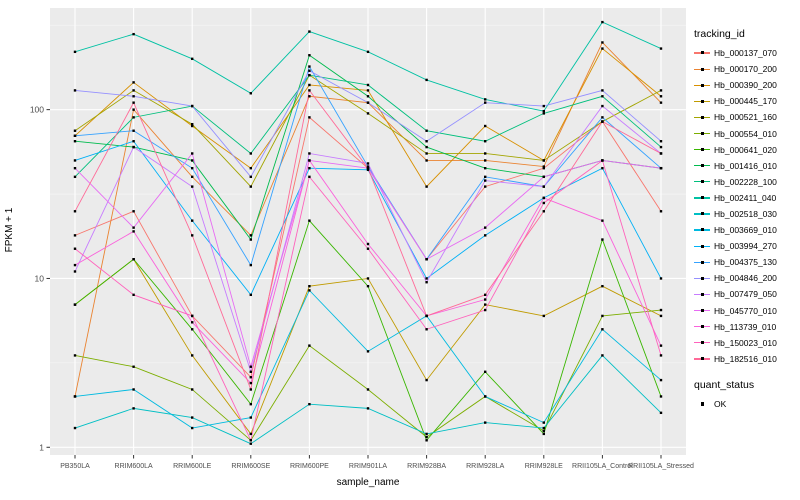 This screenshot has width=800, height=500. Describe the element at coordinates (426, 466) in the screenshot. I see `x-tick-label: RRIM928BA` at that location.